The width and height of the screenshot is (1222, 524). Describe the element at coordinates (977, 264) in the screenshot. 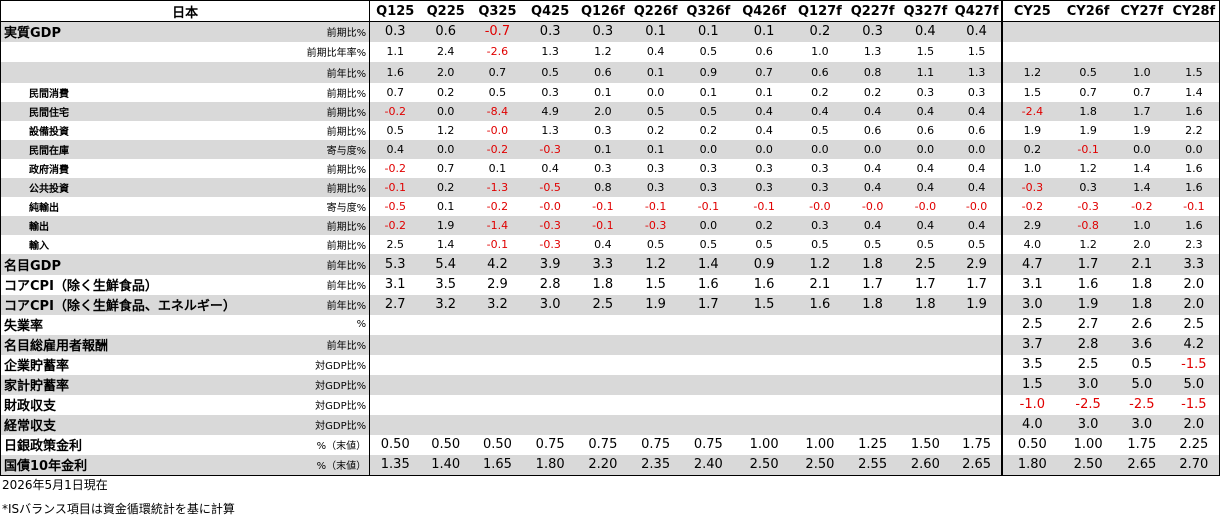

I see `quarter-value: 2.9` at that location.